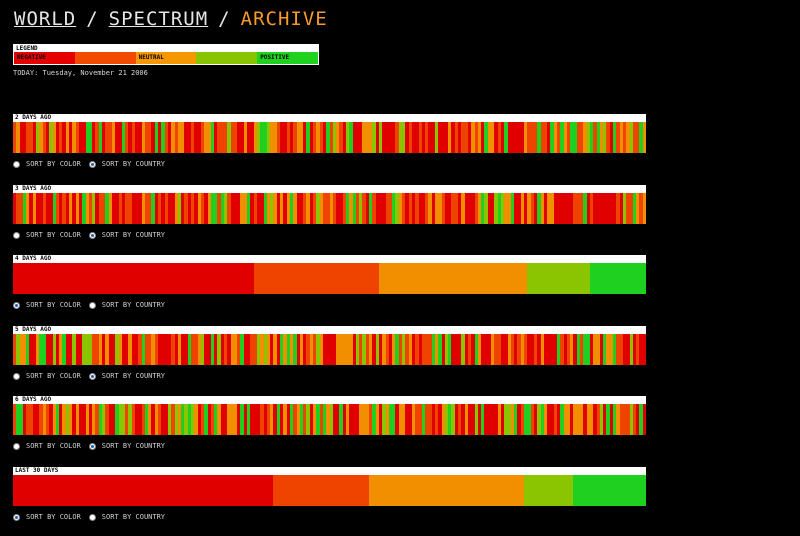  Describe the element at coordinates (45, 19) in the screenshot. I see `breadcrumb-world-link: WORLD` at that location.